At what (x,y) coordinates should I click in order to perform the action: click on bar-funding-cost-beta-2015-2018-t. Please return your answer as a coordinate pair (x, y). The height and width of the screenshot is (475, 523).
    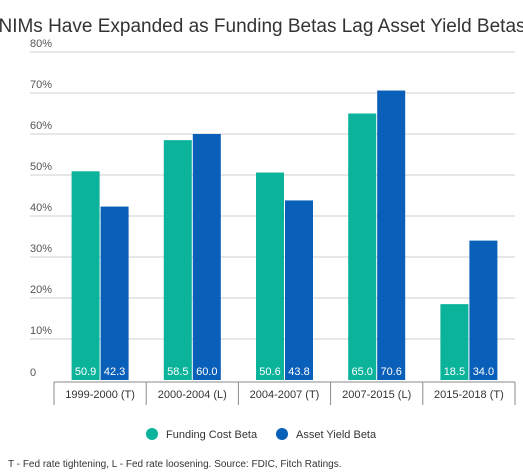
    Looking at the image, I should click on (454, 342).